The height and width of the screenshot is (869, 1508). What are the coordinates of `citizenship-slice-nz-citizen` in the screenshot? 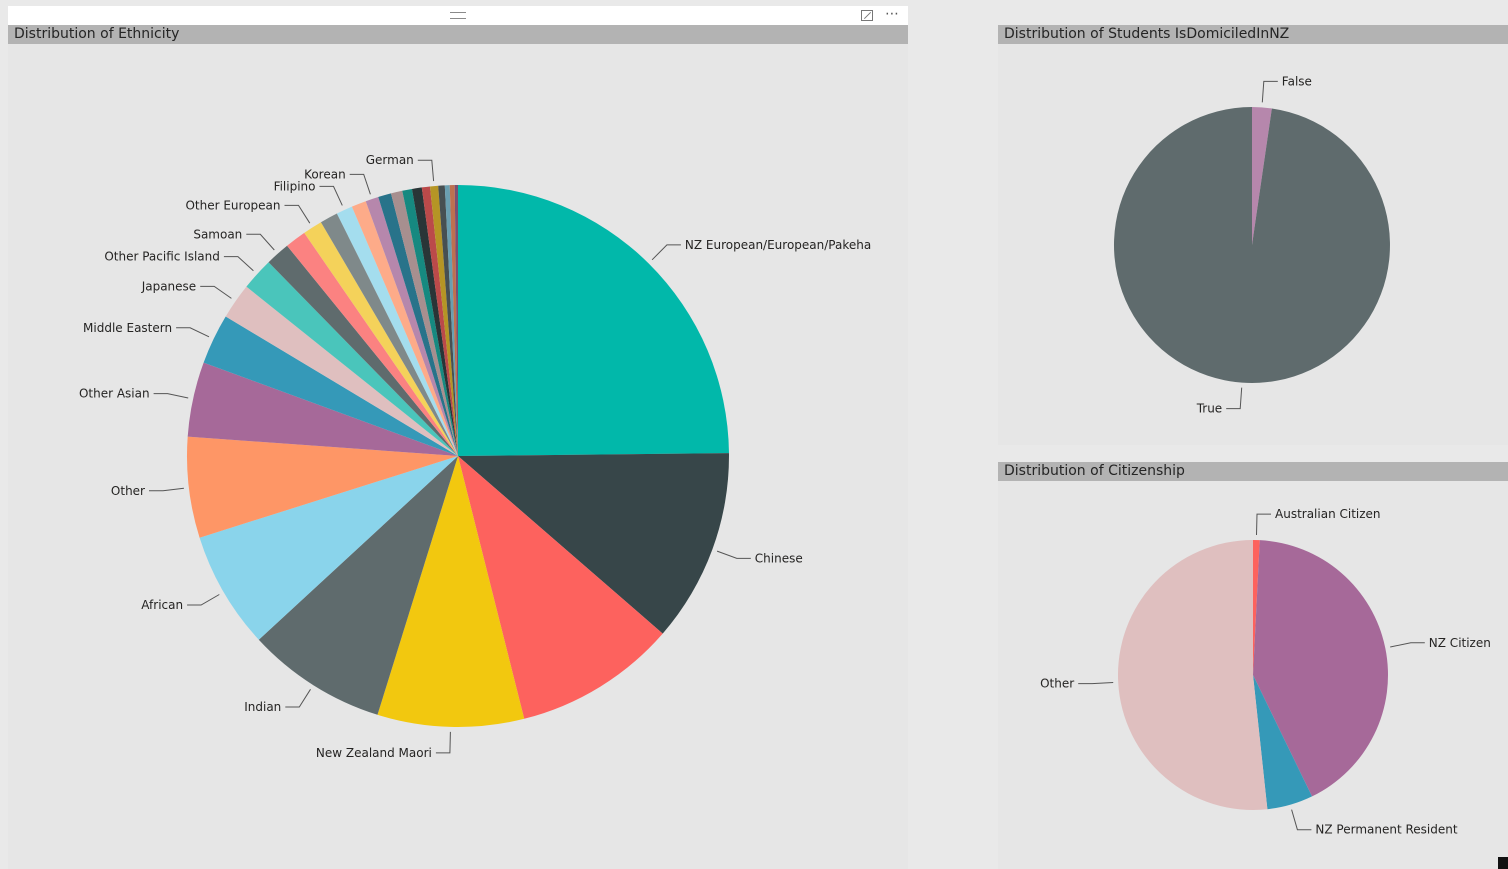 It's located at (1321, 668).